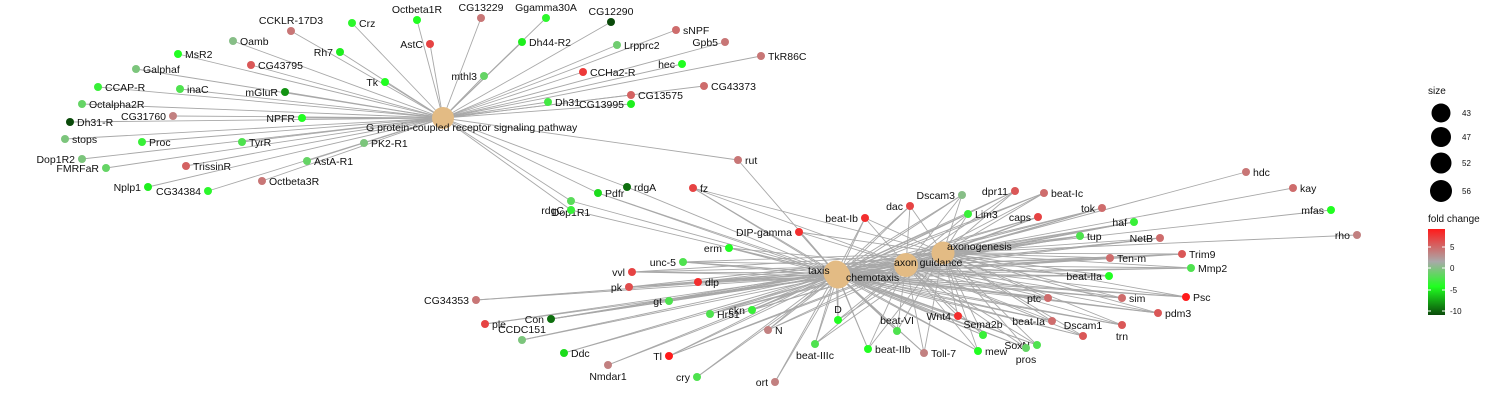  Describe the element at coordinates (323, 53) in the screenshot. I see `gene-label: Rh7` at that location.